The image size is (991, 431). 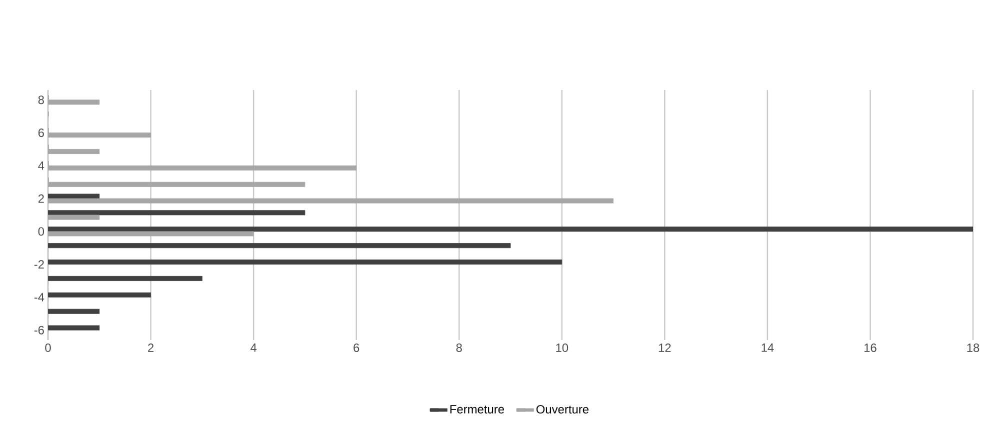 What do you see at coordinates (41, 231) in the screenshot?
I see `y-tick-label: 0` at bounding box center [41, 231].